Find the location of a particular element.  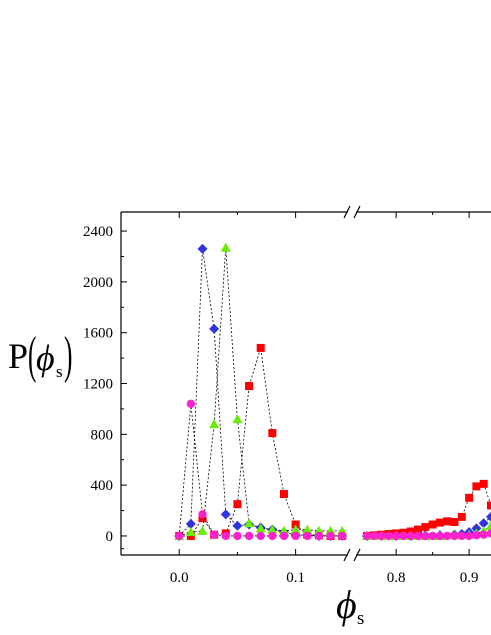

x-tick-label: 0.1 is located at coordinates (295, 578).